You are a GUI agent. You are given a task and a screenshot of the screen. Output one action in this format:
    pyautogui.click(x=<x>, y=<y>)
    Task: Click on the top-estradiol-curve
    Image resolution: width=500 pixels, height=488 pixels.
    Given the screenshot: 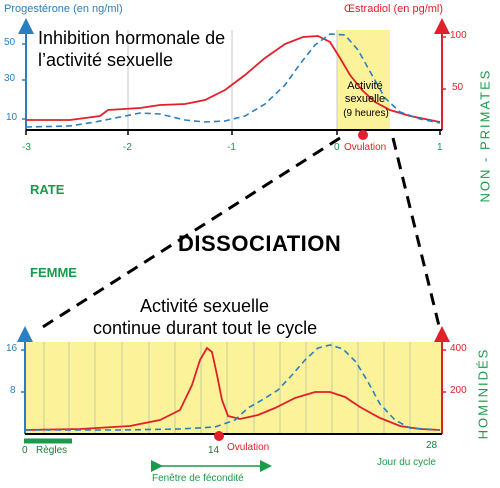 What is the action you would take?
    pyautogui.click(x=233, y=79)
    